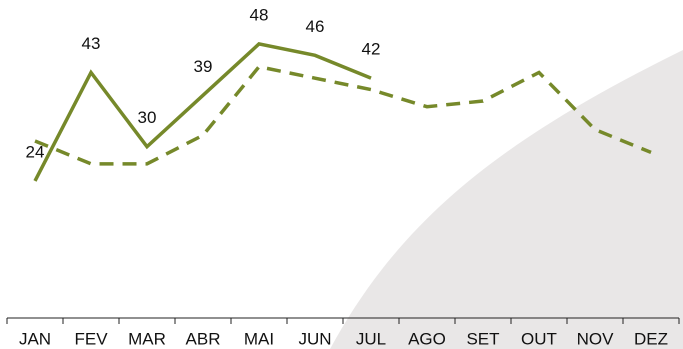  What do you see at coordinates (314, 338) in the screenshot?
I see `x-tick-label: JUN` at bounding box center [314, 338].